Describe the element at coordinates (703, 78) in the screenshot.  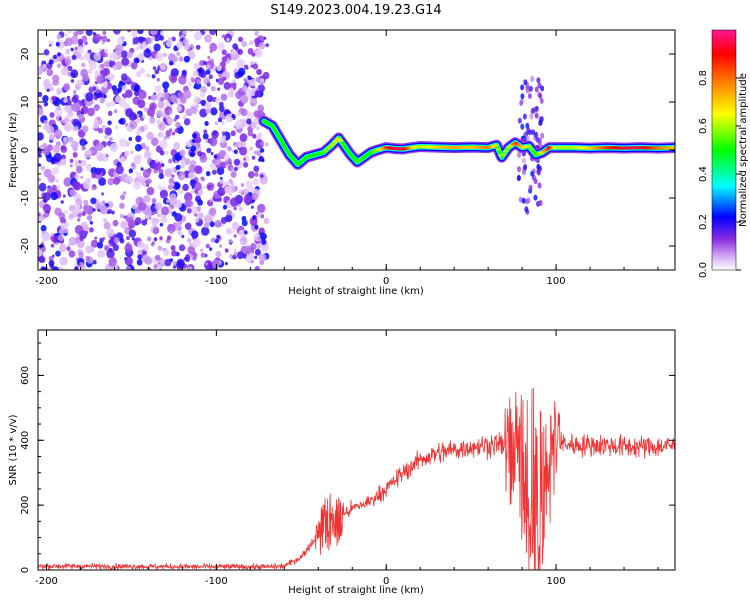
I see `colorbar-tick-label: 0.8` at that location.